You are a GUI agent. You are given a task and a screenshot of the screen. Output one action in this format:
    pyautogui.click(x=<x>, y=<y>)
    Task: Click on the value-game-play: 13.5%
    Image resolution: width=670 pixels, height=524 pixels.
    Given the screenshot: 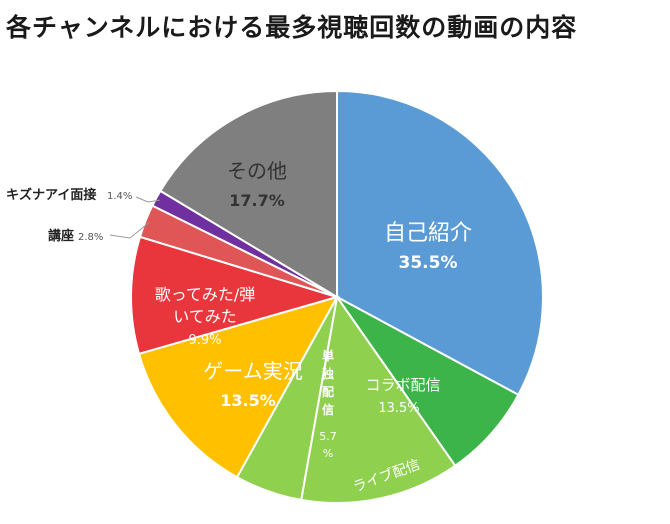 What is the action you would take?
    pyautogui.click(x=248, y=400)
    